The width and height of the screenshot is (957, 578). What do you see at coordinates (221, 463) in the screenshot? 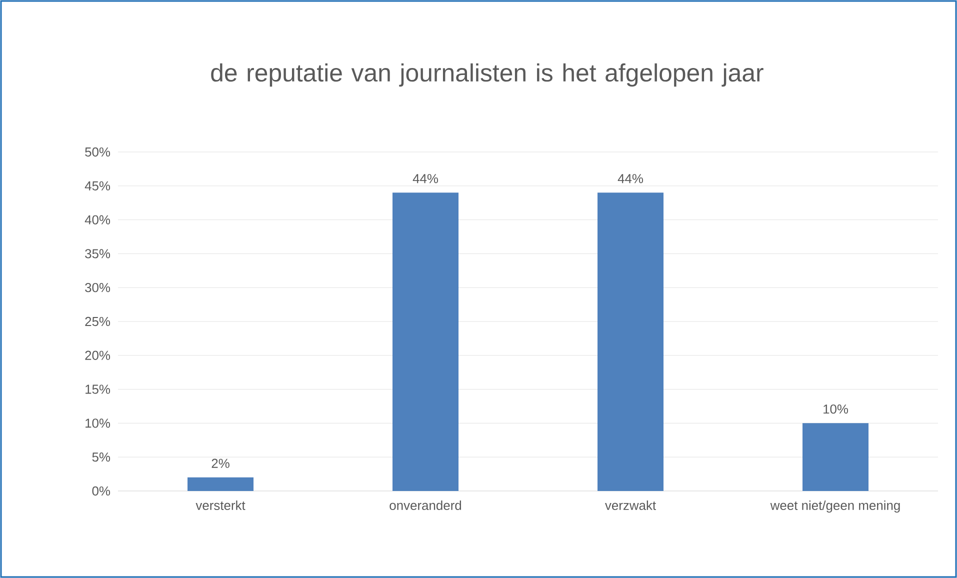
I see `data-label: 2%` at bounding box center [221, 463].